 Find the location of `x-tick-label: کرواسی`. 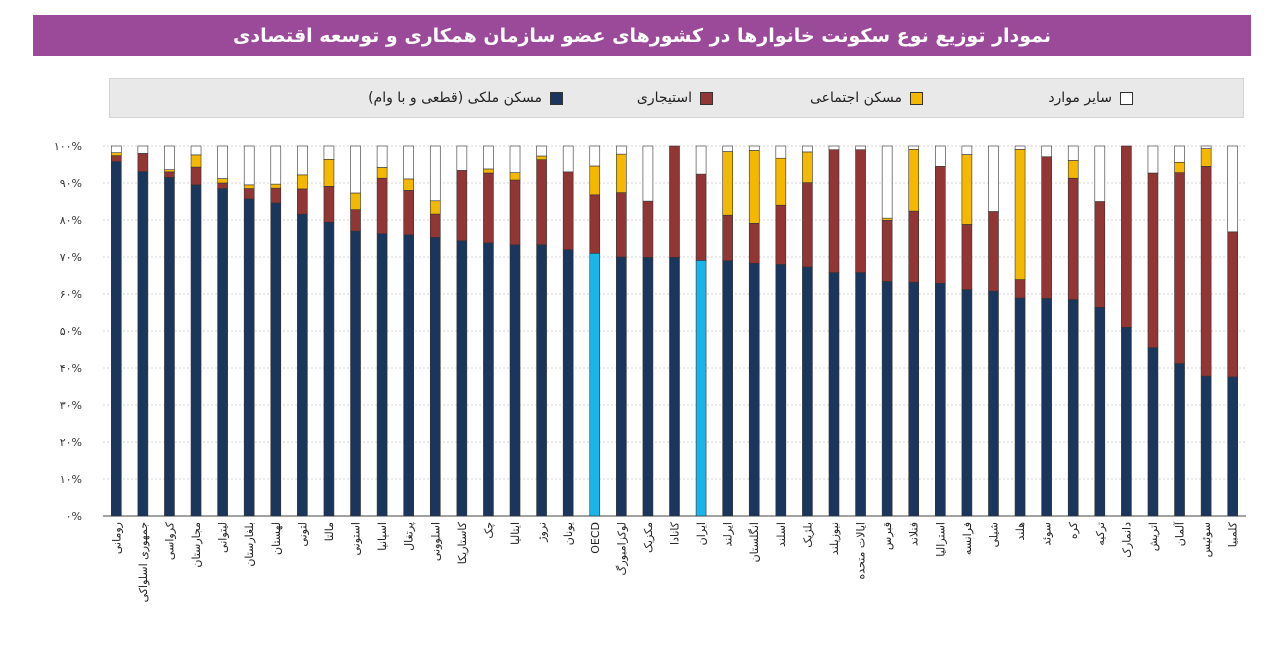

x-tick-label: کرواسی is located at coordinates (169, 540).